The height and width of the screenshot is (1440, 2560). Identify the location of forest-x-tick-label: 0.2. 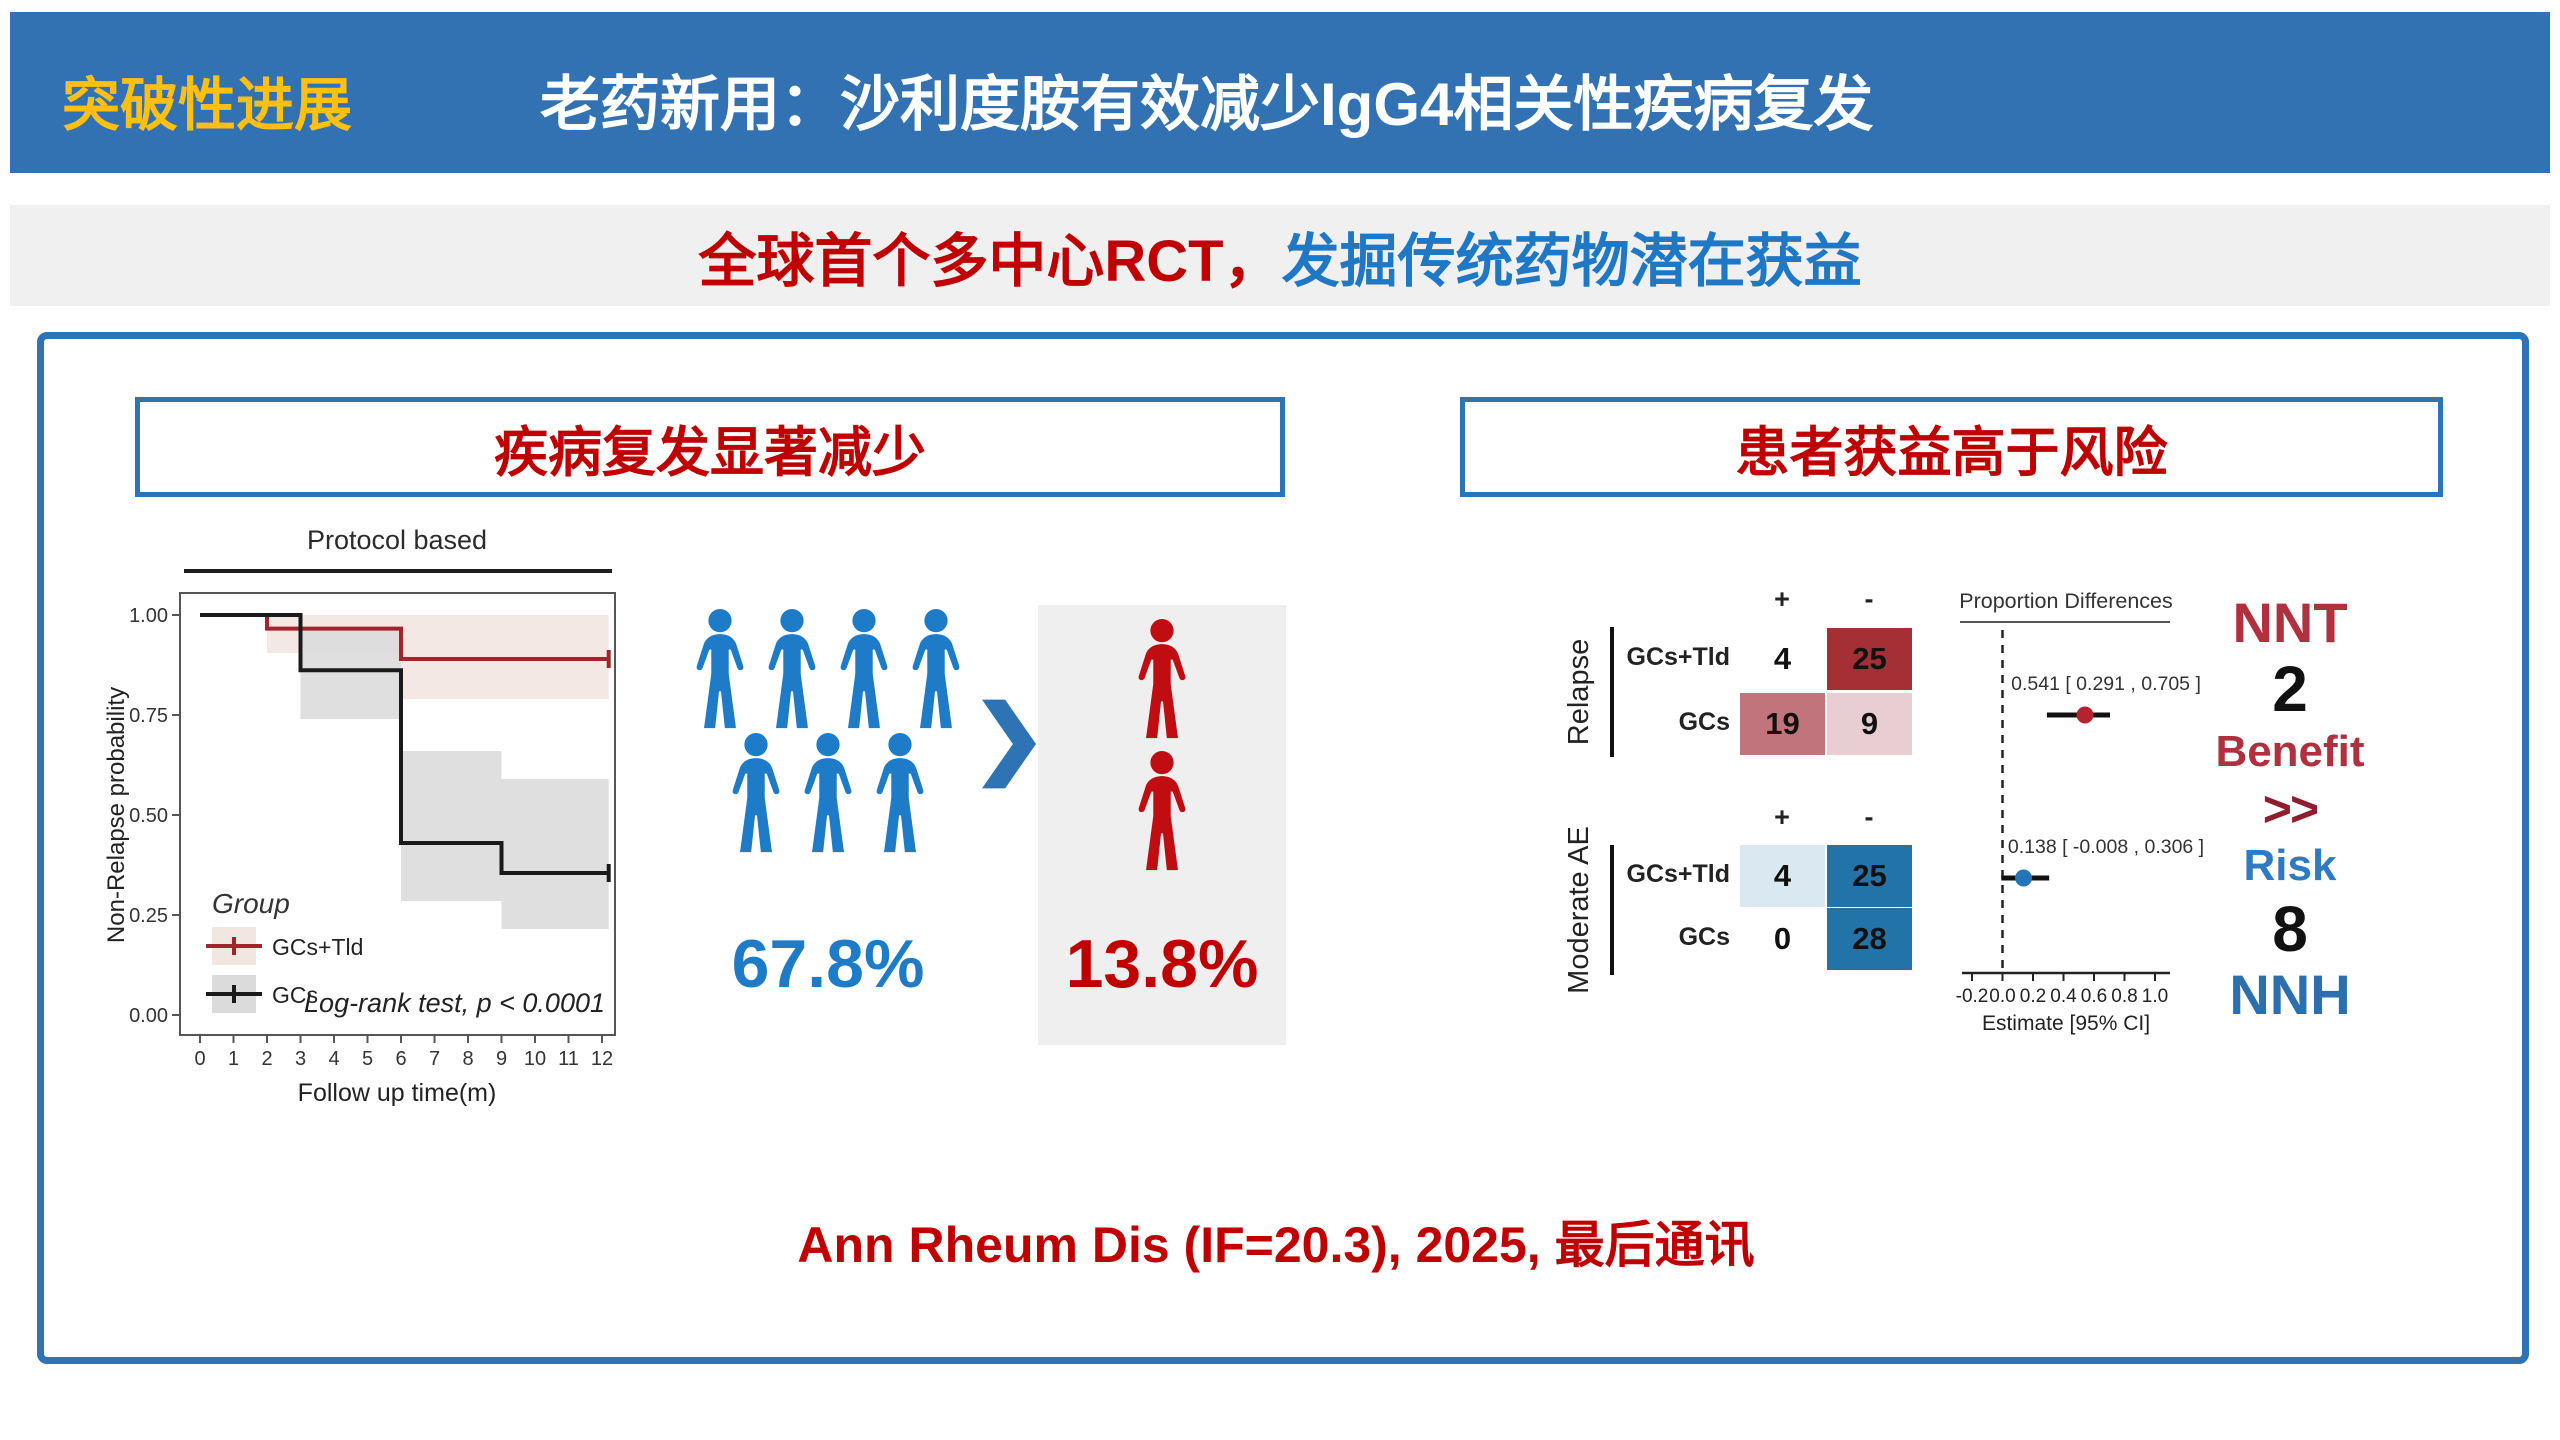
(2033, 996).